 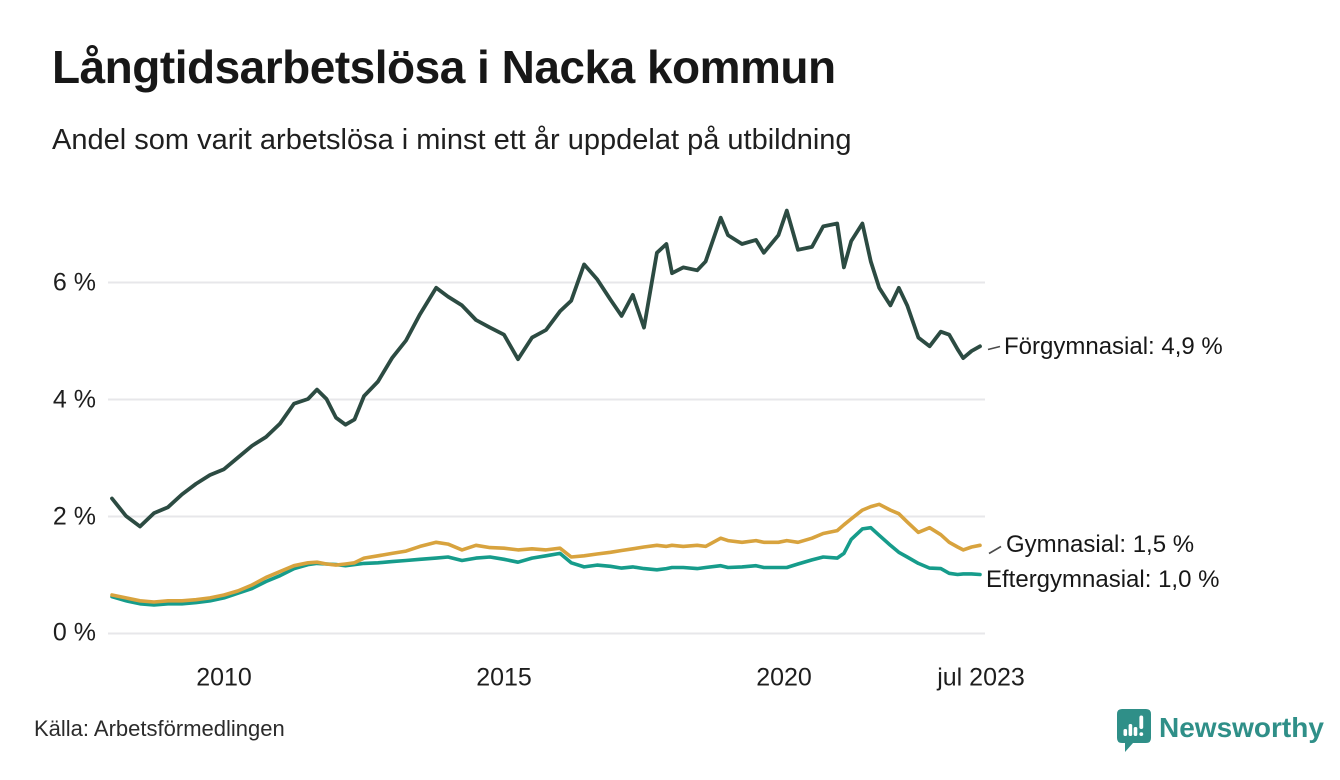 What do you see at coordinates (504, 677) in the screenshot?
I see `x-tick-2015: 2015` at bounding box center [504, 677].